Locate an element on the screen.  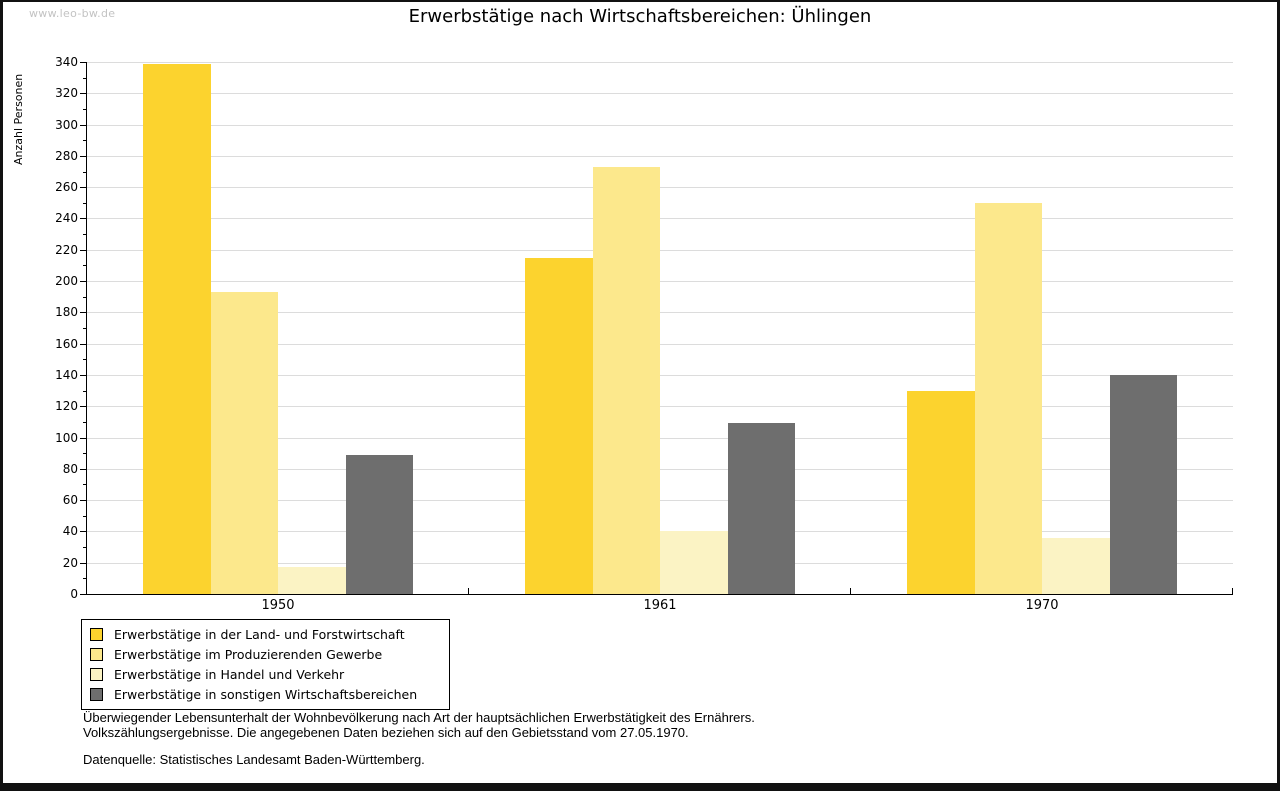
y-tick-label: 0 is located at coordinates (74, 594).